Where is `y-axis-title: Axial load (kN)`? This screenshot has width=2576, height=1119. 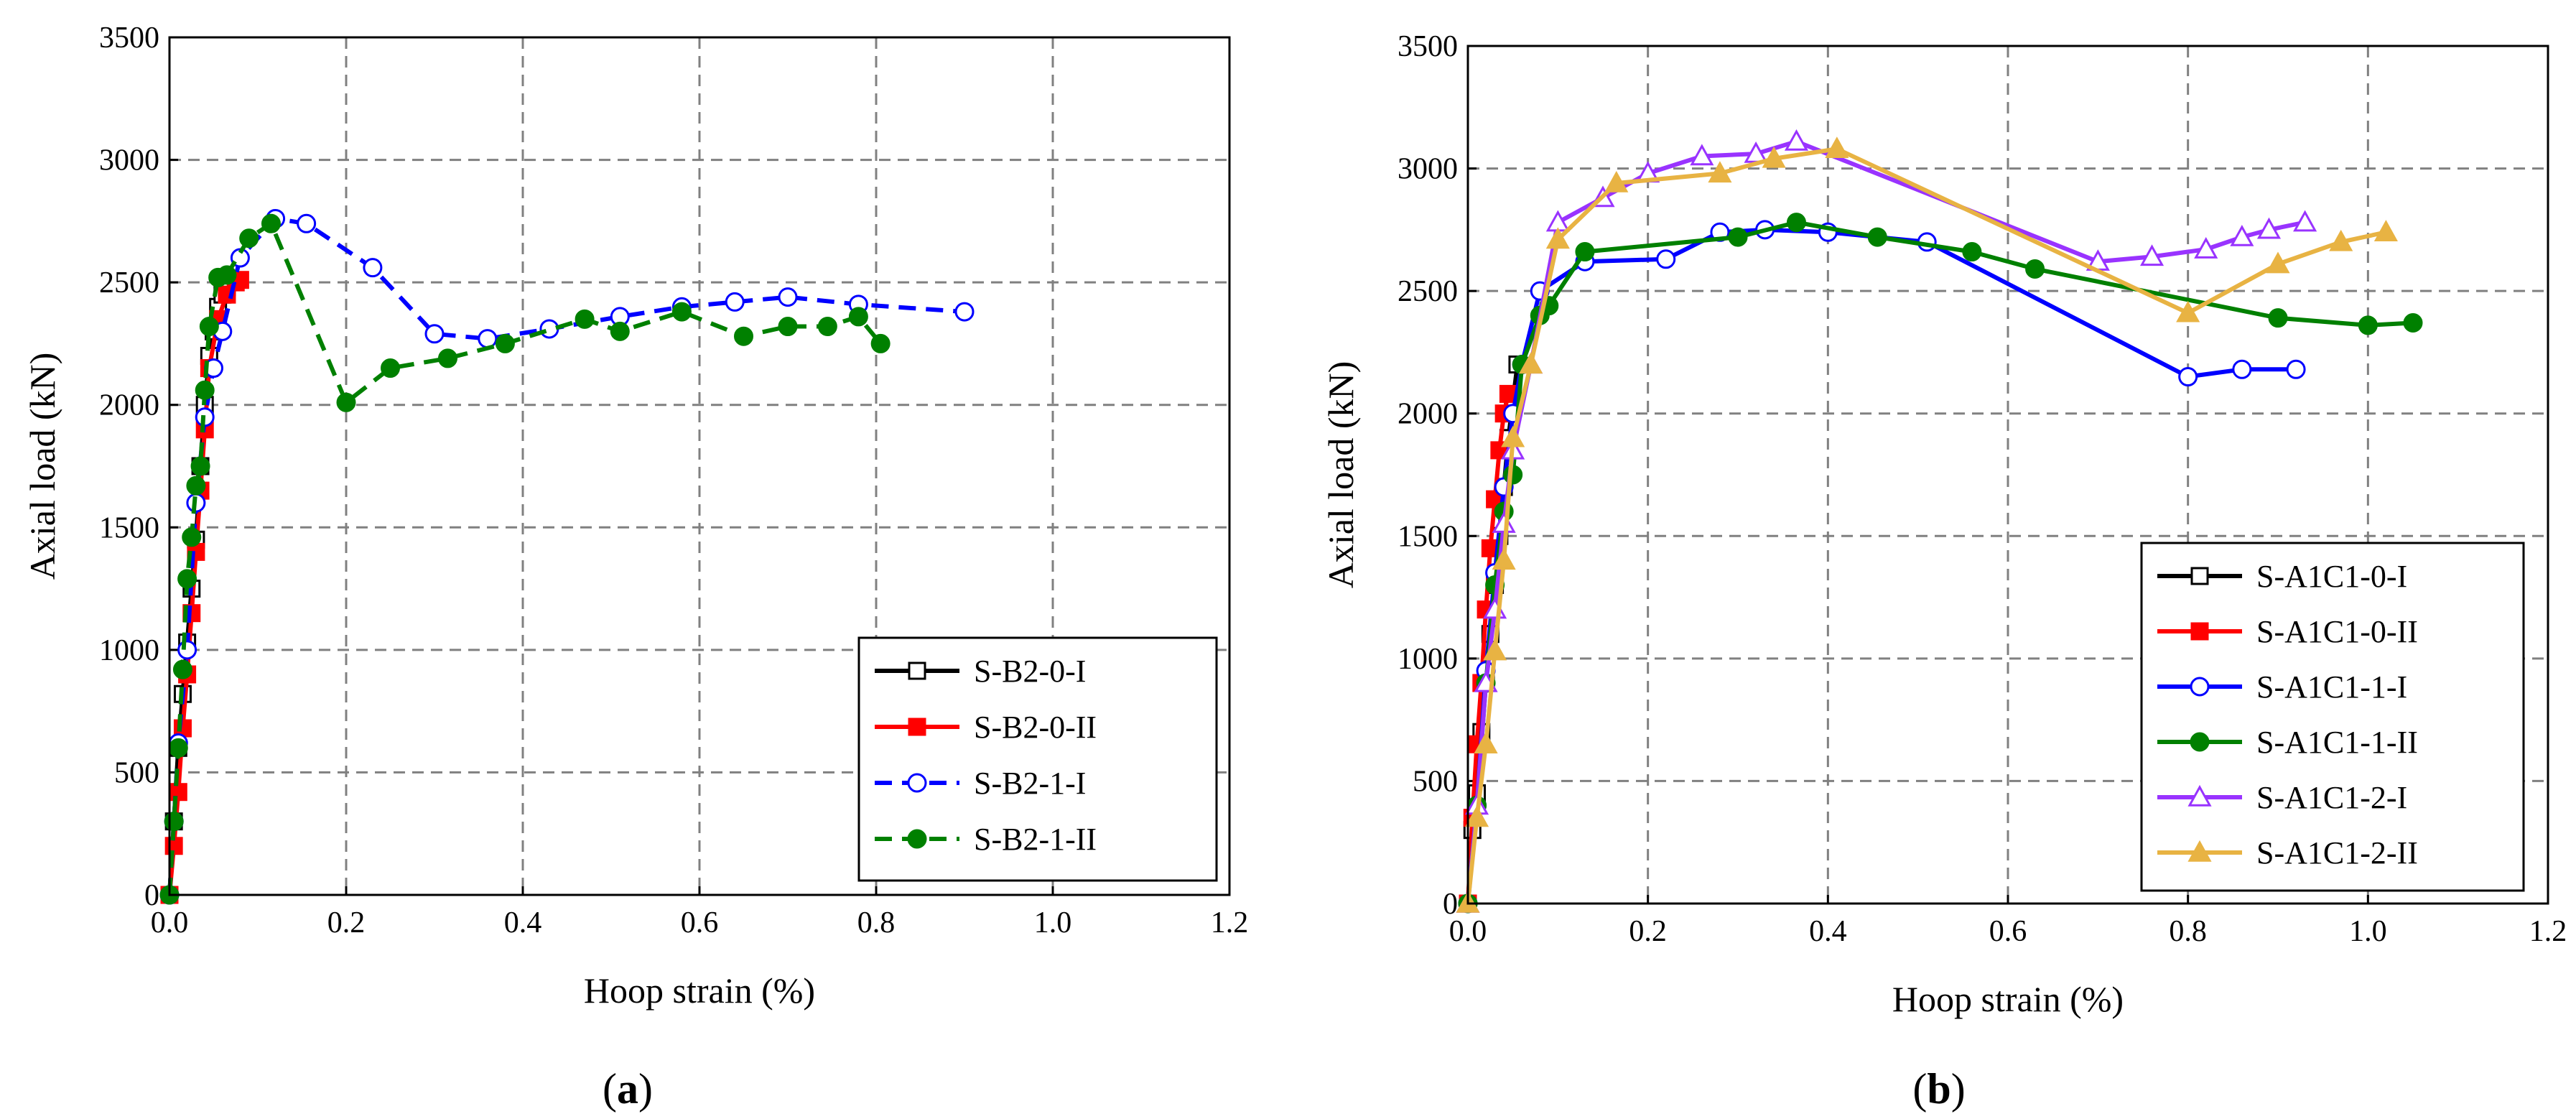 y-axis-title: Axial load (kN) is located at coordinates (1341, 475).